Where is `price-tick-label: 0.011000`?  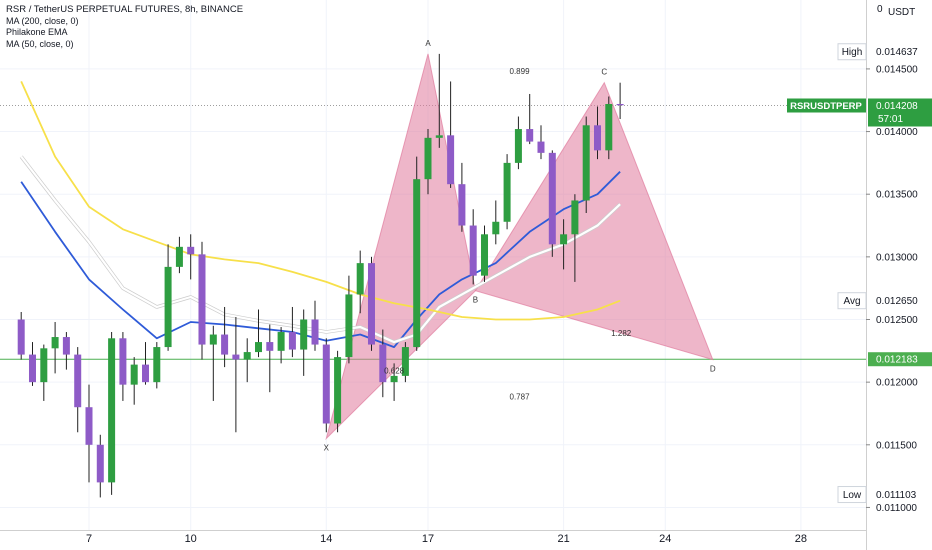
price-tick-label: 0.011000 is located at coordinates (896, 508).